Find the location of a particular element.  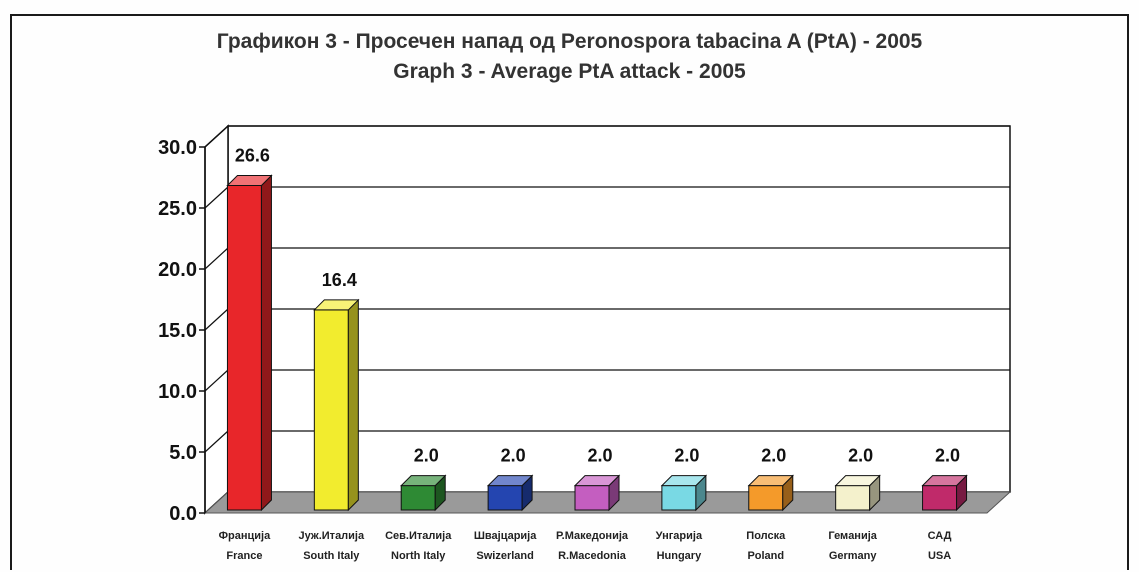

x-tick-label: Poland is located at coordinates (765, 556).